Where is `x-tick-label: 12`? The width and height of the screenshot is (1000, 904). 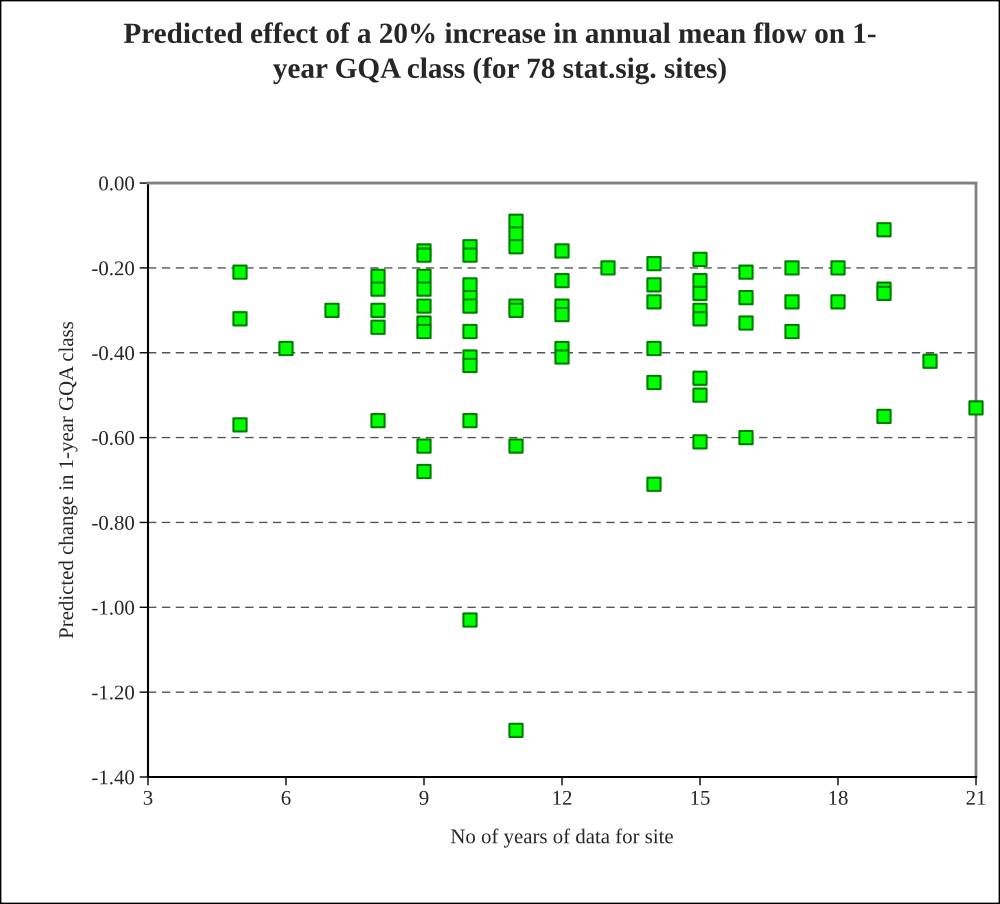
x-tick-label: 12 is located at coordinates (562, 797).